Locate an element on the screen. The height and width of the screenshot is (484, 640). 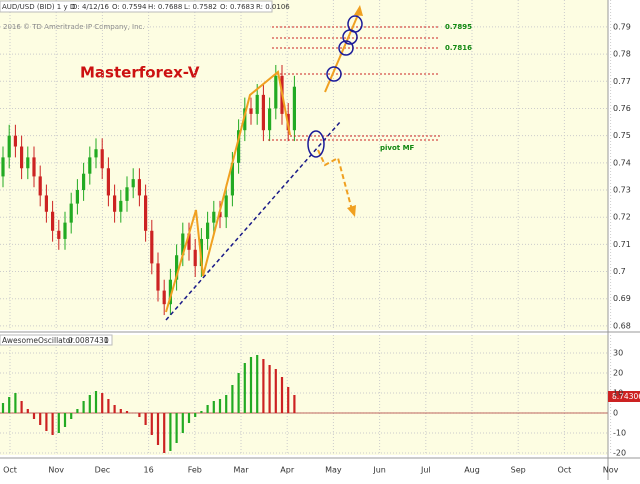
annotation: 0.7895 is located at coordinates (458, 27).